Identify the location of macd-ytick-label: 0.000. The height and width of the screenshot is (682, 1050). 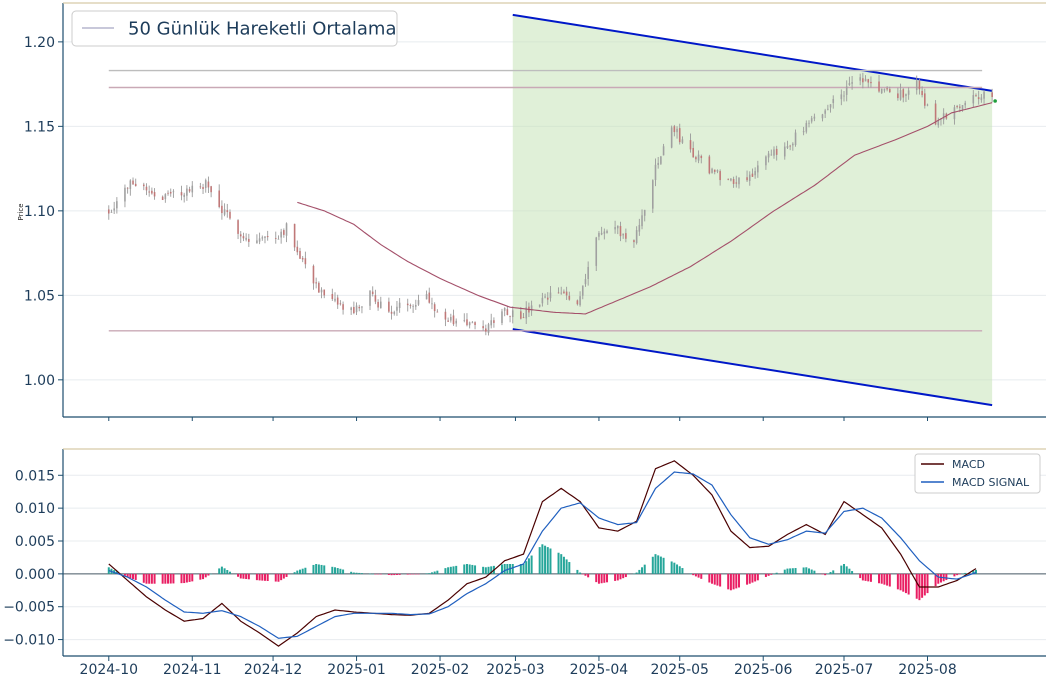
(35, 575).